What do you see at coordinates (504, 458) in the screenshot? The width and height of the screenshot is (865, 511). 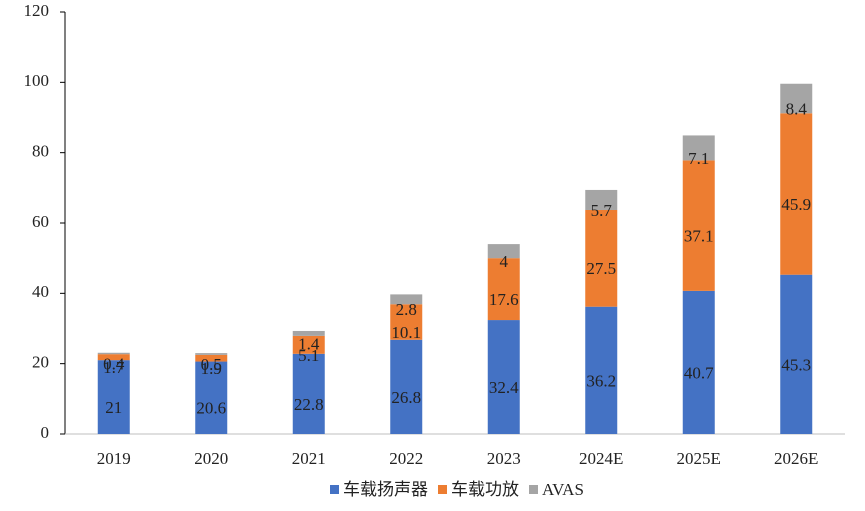 I see `x-tick-label: 2023` at bounding box center [504, 458].